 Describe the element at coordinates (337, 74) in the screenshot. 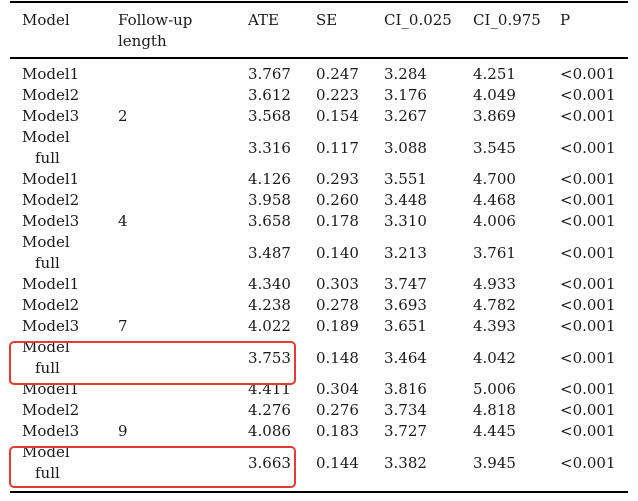

I see `cell-se: 0.247` at that location.